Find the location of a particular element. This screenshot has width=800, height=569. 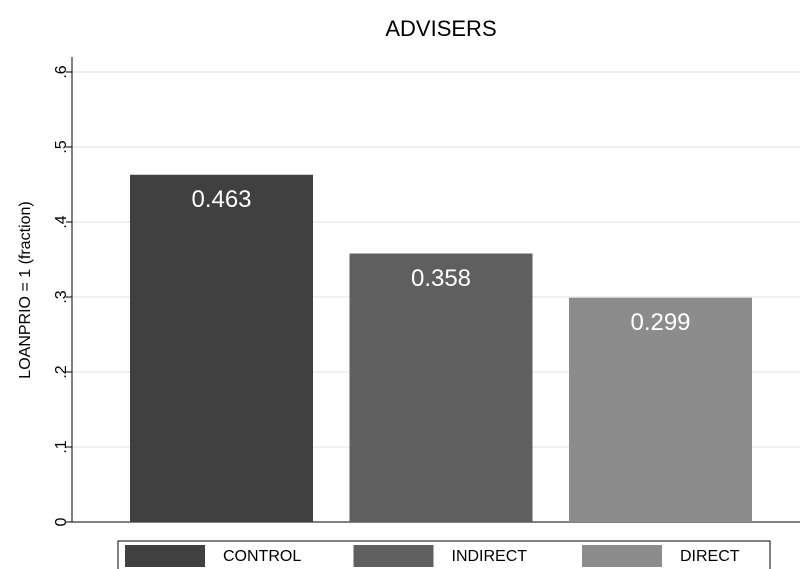

chart-title: ADVISERS is located at coordinates (440, 28).